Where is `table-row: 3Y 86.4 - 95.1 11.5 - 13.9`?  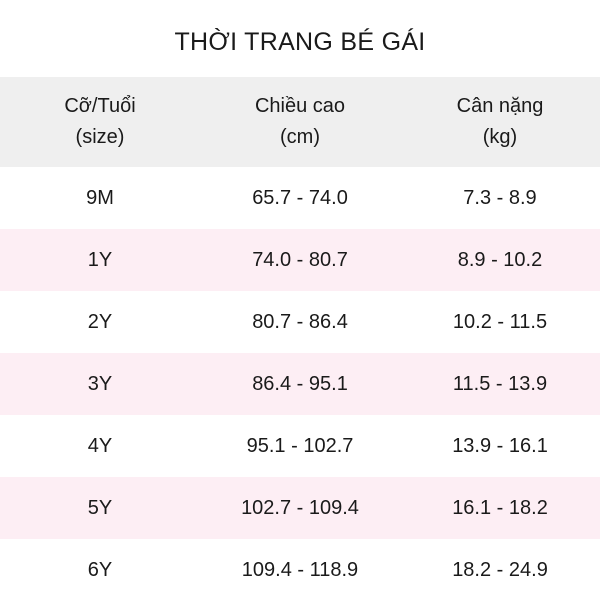
table-row: 3Y 86.4 - 95.1 11.5 - 13.9 is located at coordinates (300, 384).